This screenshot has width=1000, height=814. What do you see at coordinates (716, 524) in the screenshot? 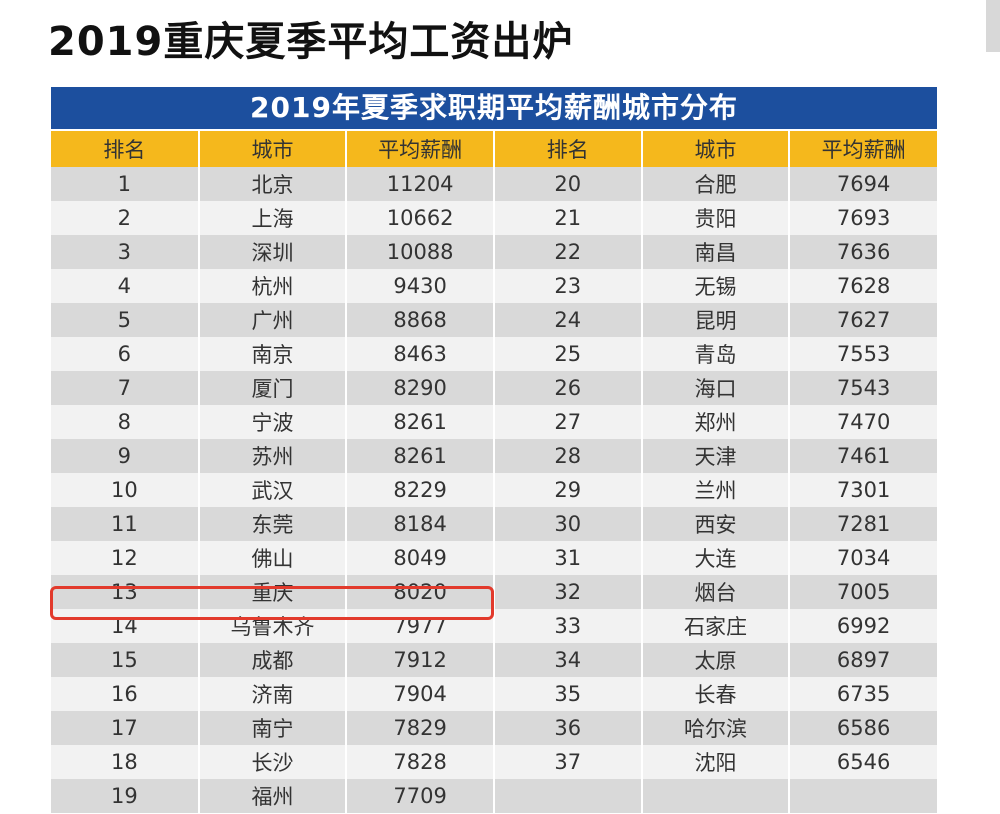
I see `cell-city-right: 西安` at bounding box center [716, 524].